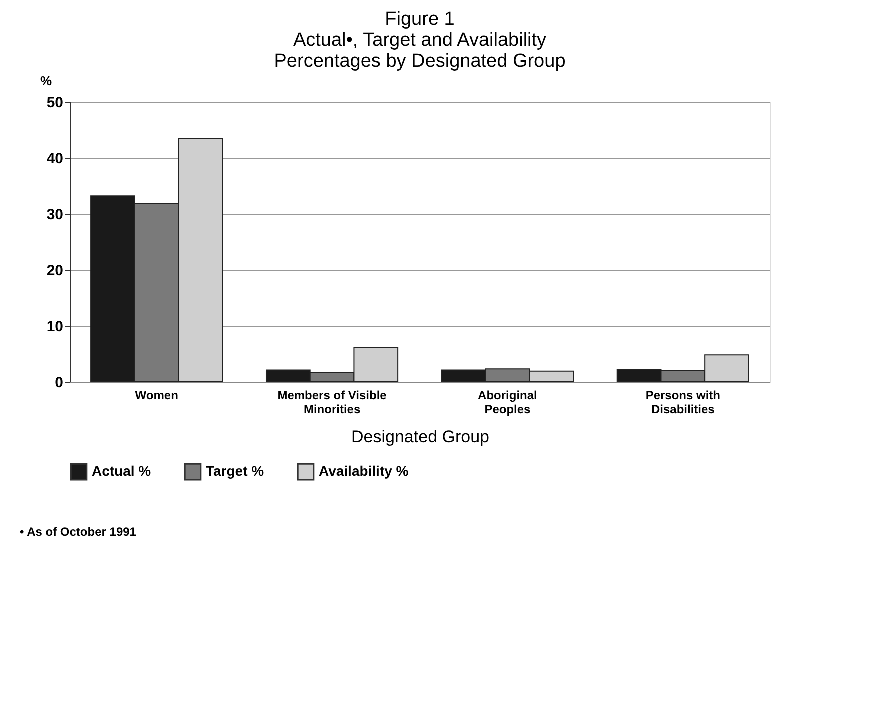 This screenshot has width=896, height=711. I want to click on y-tick-label: 50, so click(55, 103).